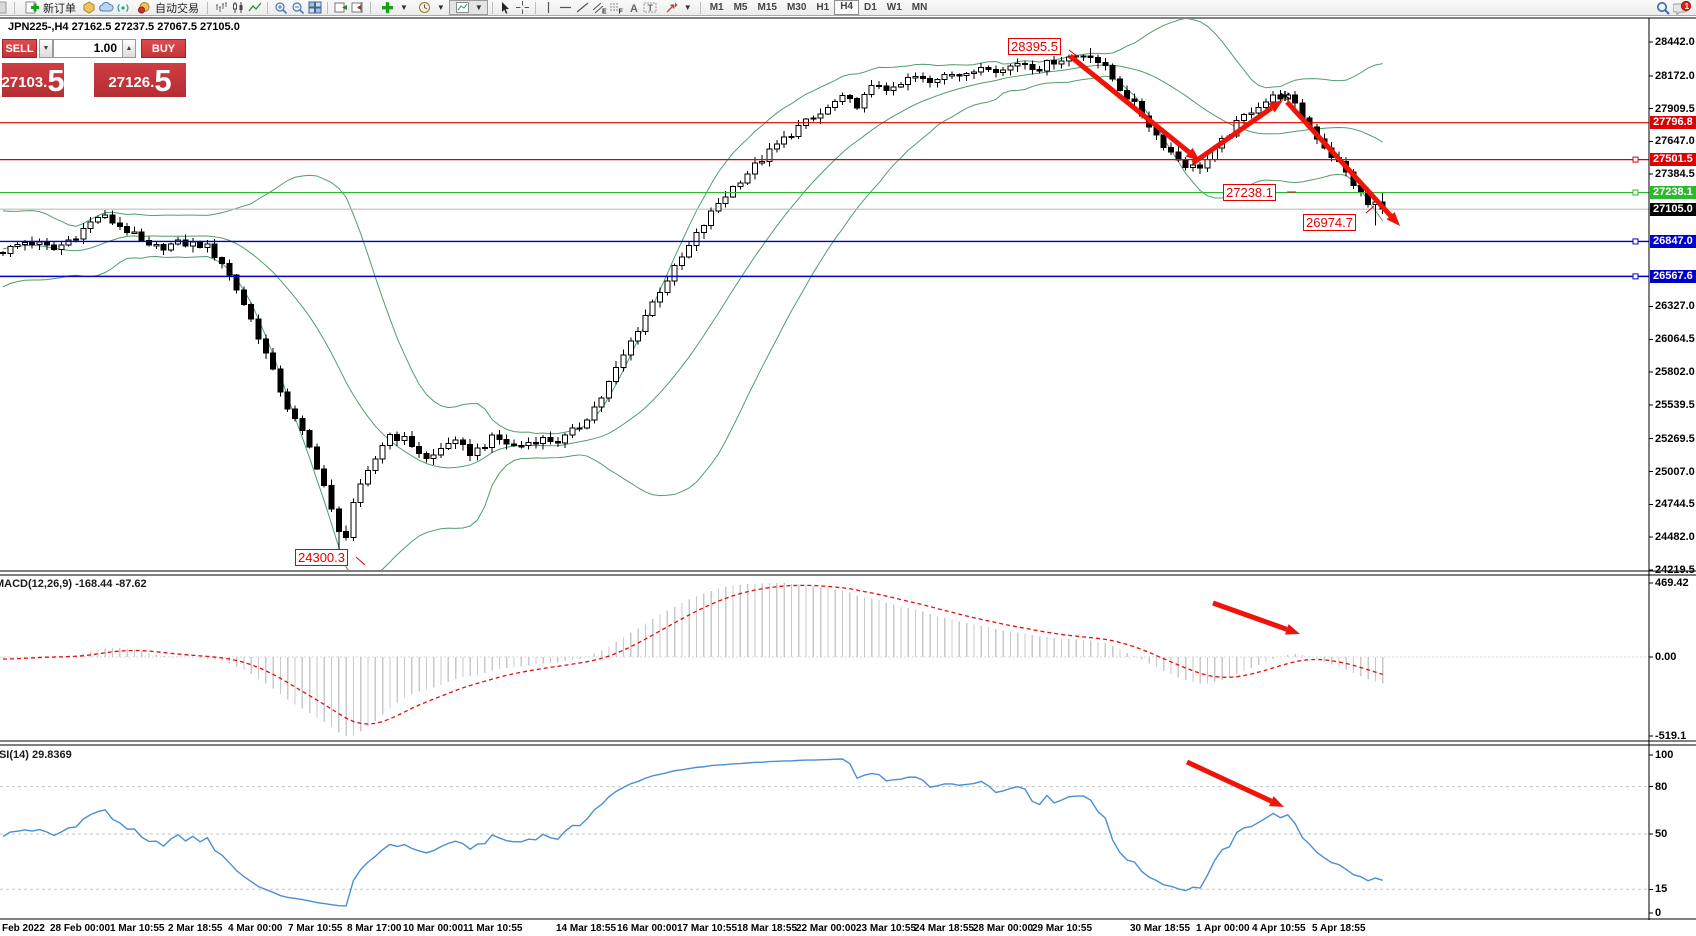 The height and width of the screenshot is (936, 1696). What do you see at coordinates (740, 7) in the screenshot?
I see `timeframe-button-m5: M5` at bounding box center [740, 7].